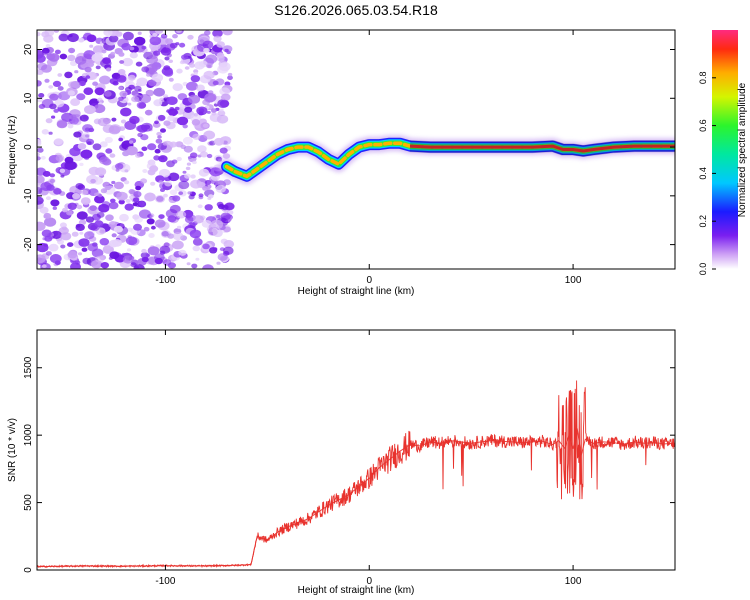  Describe the element at coordinates (28, 98) in the screenshot. I see `y-tick-label: 10` at that location.